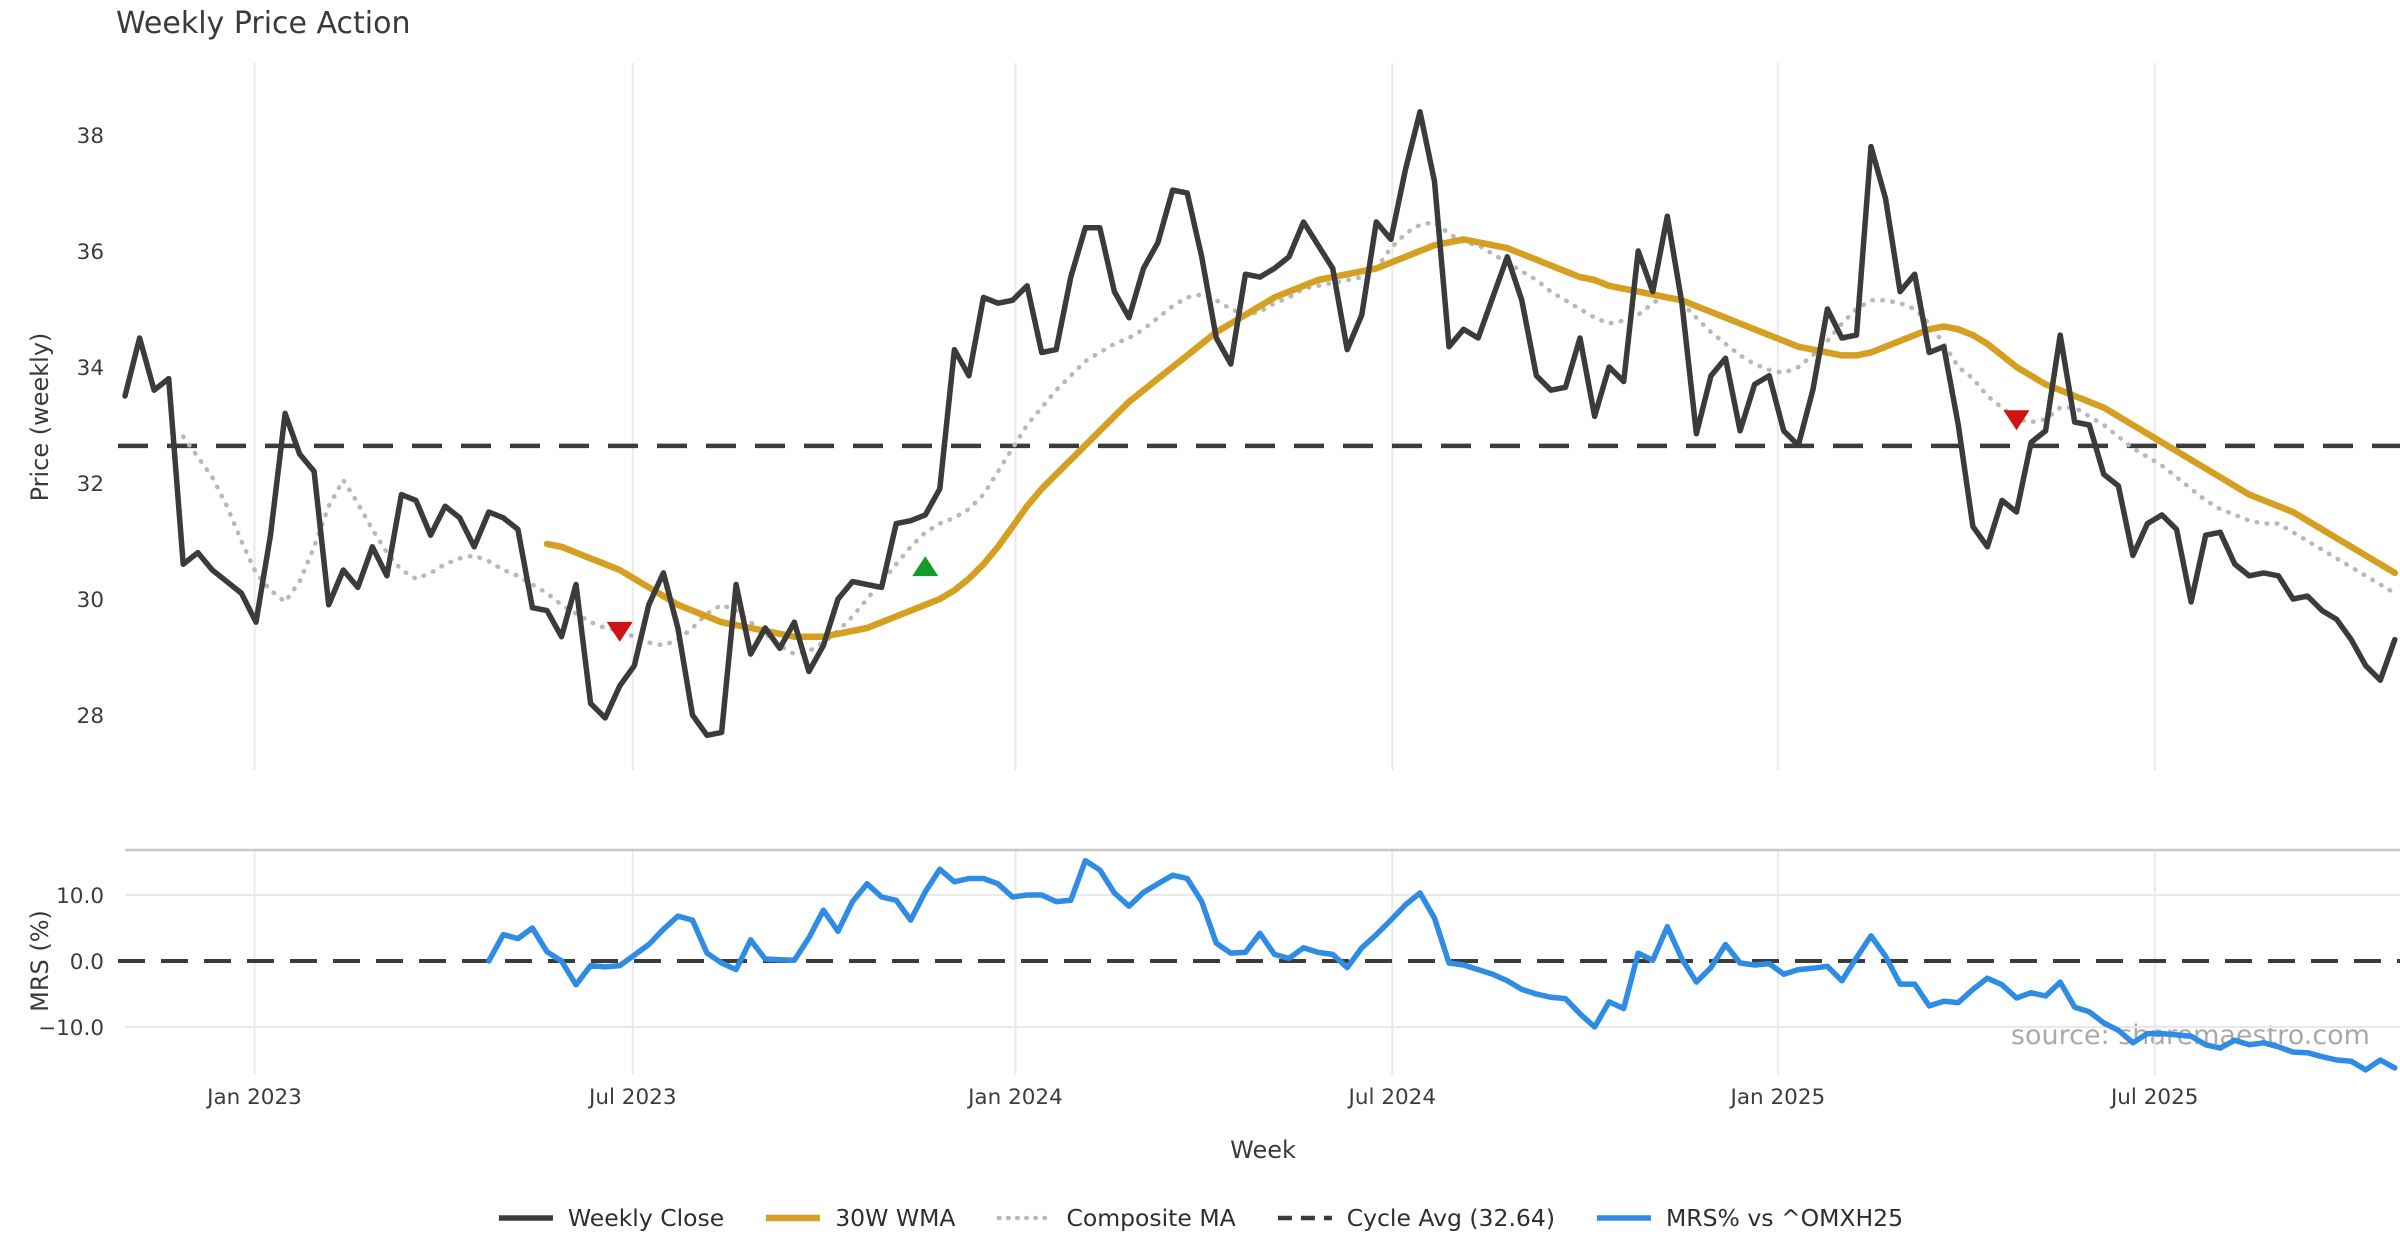 The height and width of the screenshot is (1260, 2400). I want to click on price-tick-label: 28, so click(90, 716).